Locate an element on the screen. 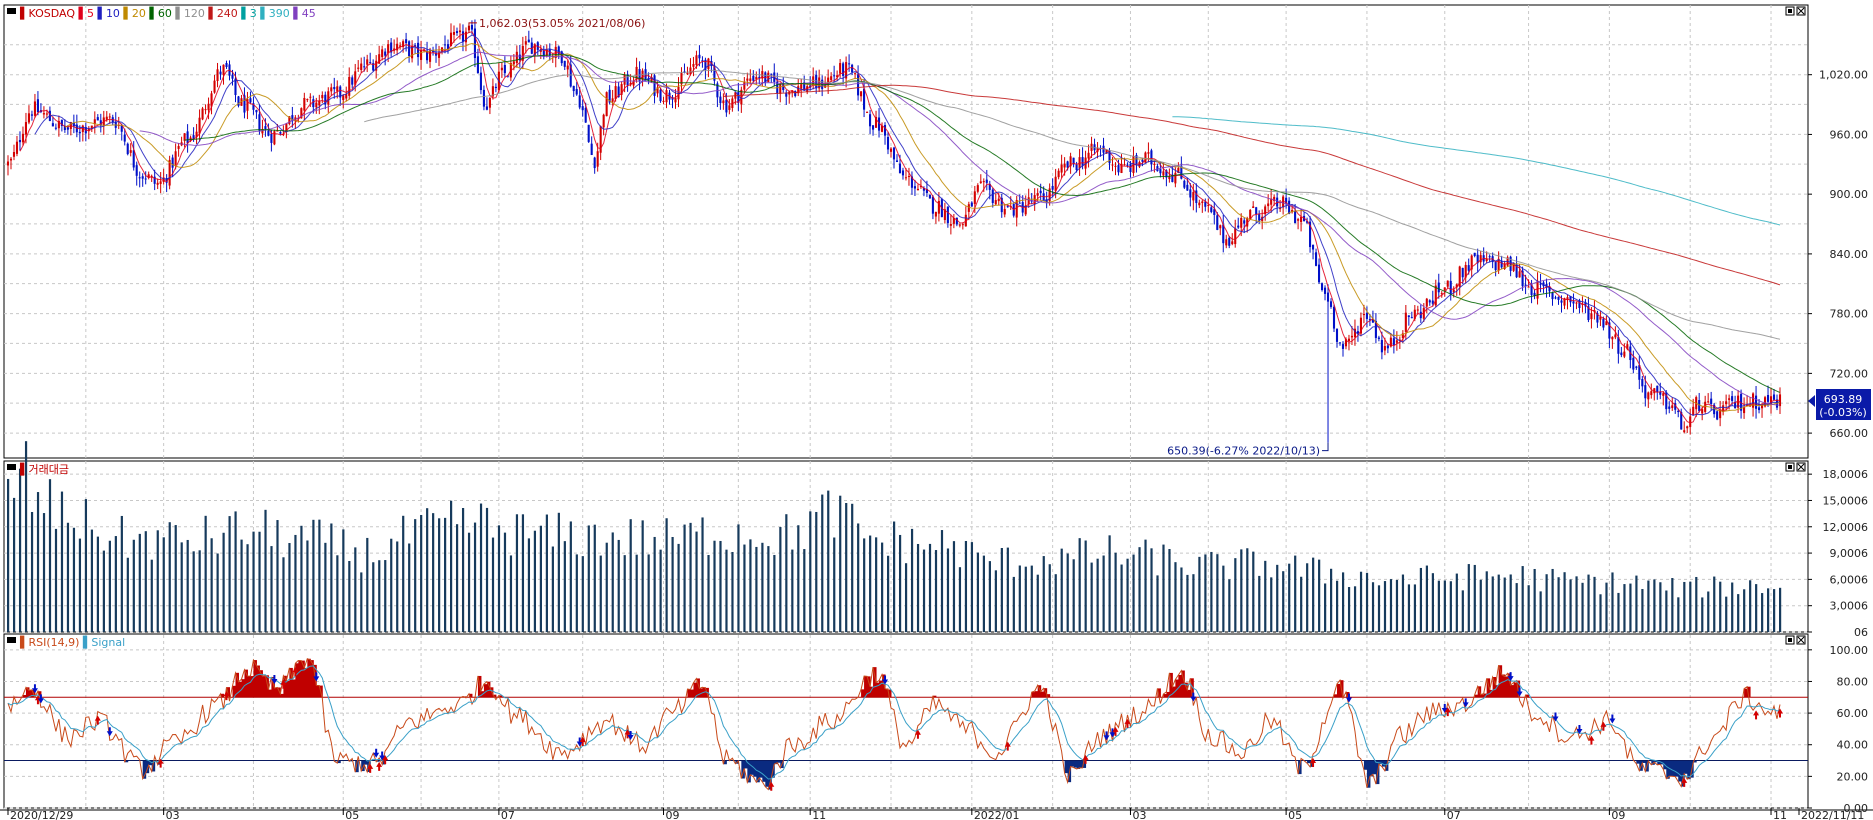  y-tick-label: 900.00 is located at coordinates (1849, 194).